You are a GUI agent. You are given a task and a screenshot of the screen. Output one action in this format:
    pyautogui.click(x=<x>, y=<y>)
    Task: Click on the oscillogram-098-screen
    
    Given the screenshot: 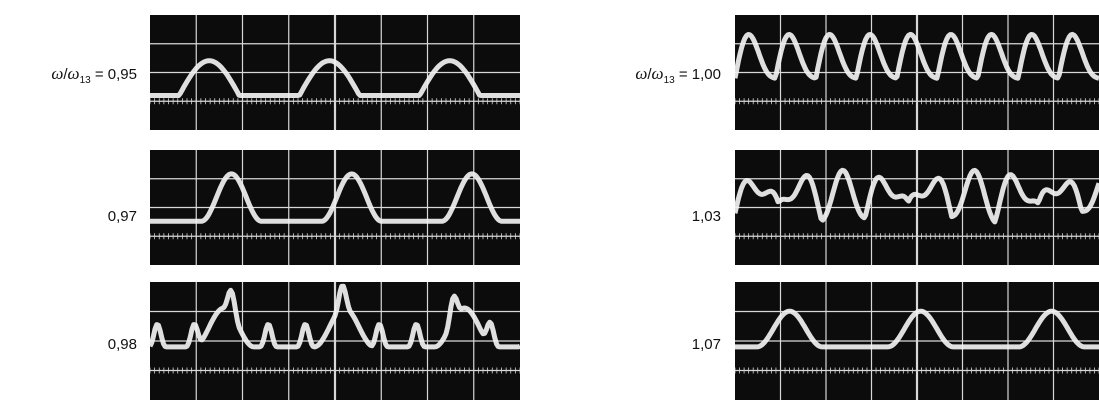 What is the action you would take?
    pyautogui.click(x=335, y=341)
    